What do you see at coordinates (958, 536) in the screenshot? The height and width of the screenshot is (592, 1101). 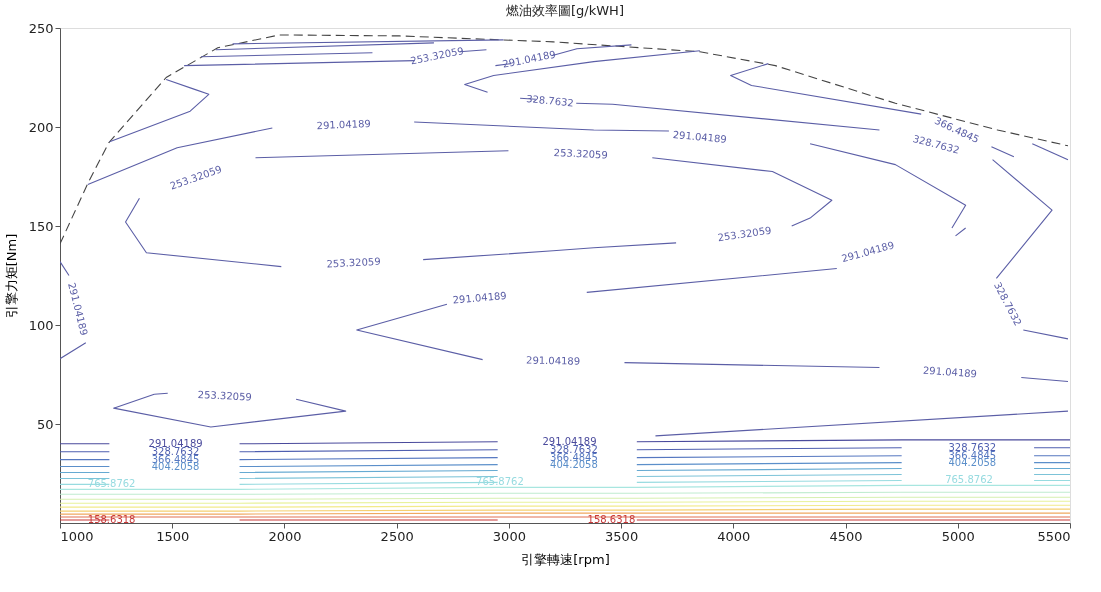 I see `x-tick-label: 5000` at bounding box center [958, 536].